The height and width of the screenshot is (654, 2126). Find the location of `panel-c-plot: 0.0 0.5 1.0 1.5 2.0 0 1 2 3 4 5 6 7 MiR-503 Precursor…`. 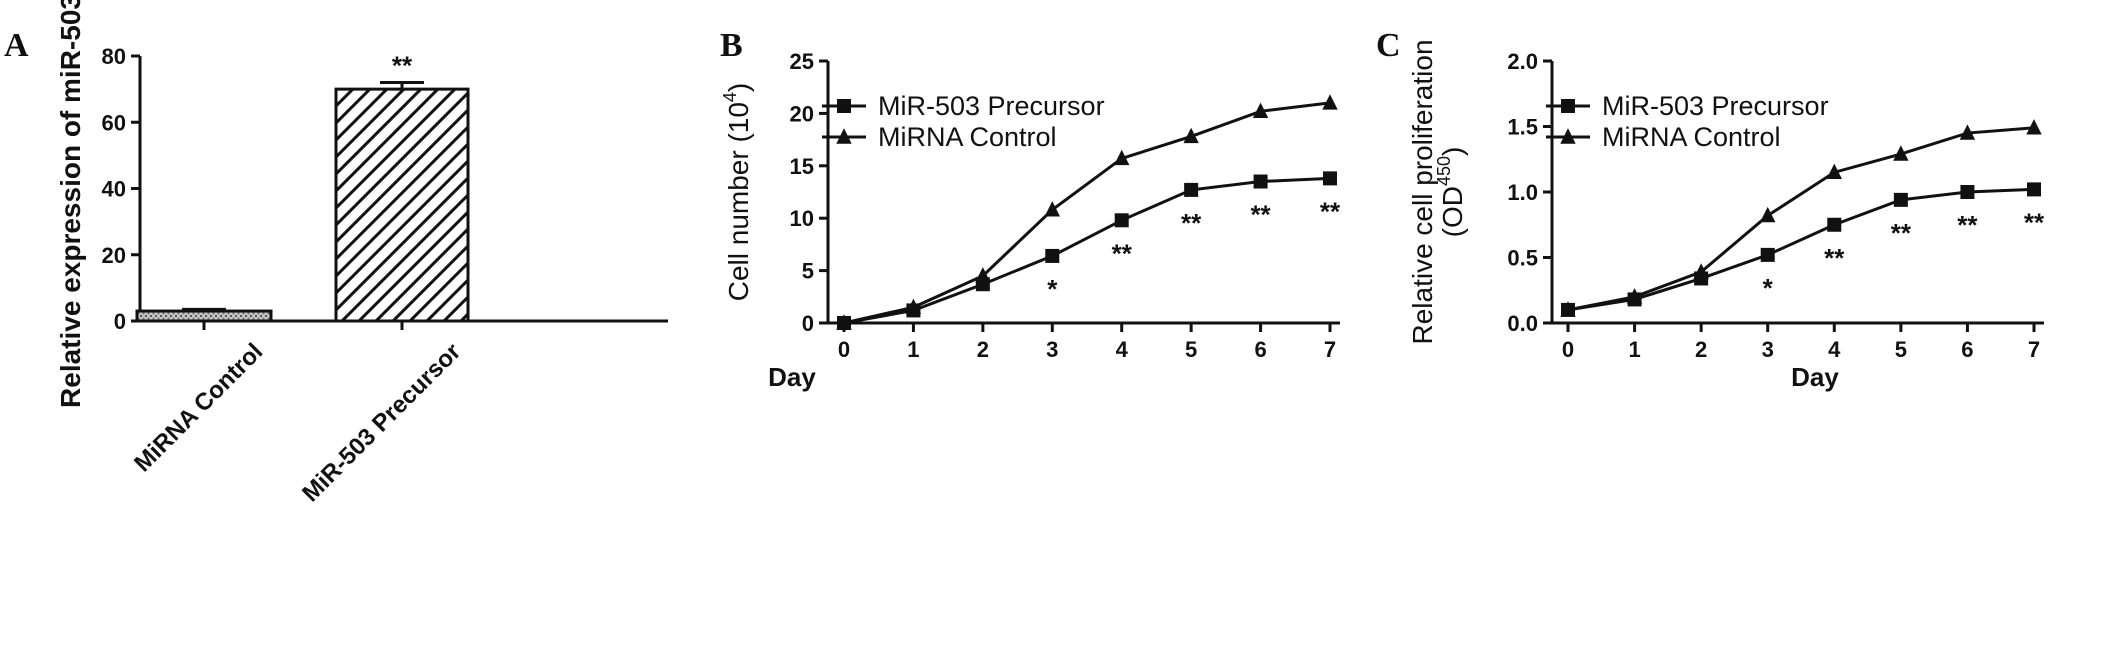

panel-c-plot: 0.0 0.5 1.0 1.5 2.0 0 1 2 3 4 5 6 7 MiR-503 Precursor… is located at coordinates (1776, 205).